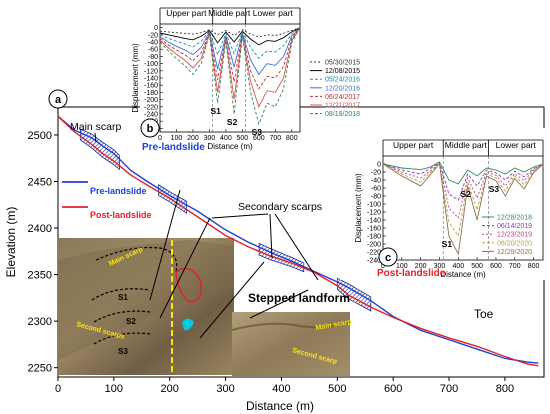  Describe the element at coordinates (413, 145) in the screenshot. I see `c-plot-part-label: Upper part` at that location.